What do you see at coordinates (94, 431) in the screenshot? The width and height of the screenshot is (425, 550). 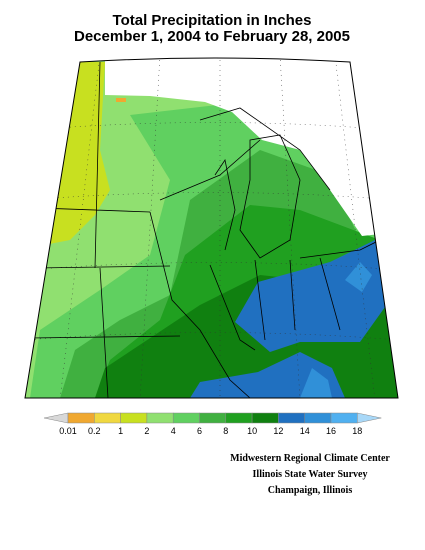 I see `legend-label: 0.2` at bounding box center [94, 431].